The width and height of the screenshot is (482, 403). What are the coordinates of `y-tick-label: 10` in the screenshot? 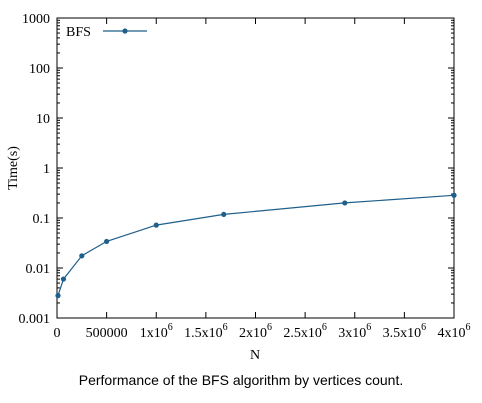 It's located at (43, 119).